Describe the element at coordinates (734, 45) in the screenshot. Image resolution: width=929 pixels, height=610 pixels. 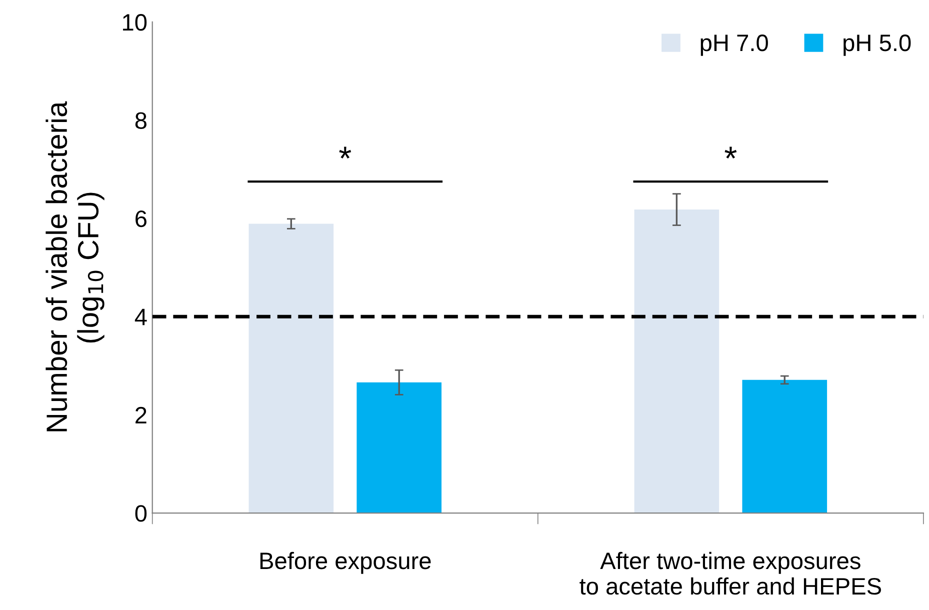
I see `legend-label: pH 7.0` at that location.